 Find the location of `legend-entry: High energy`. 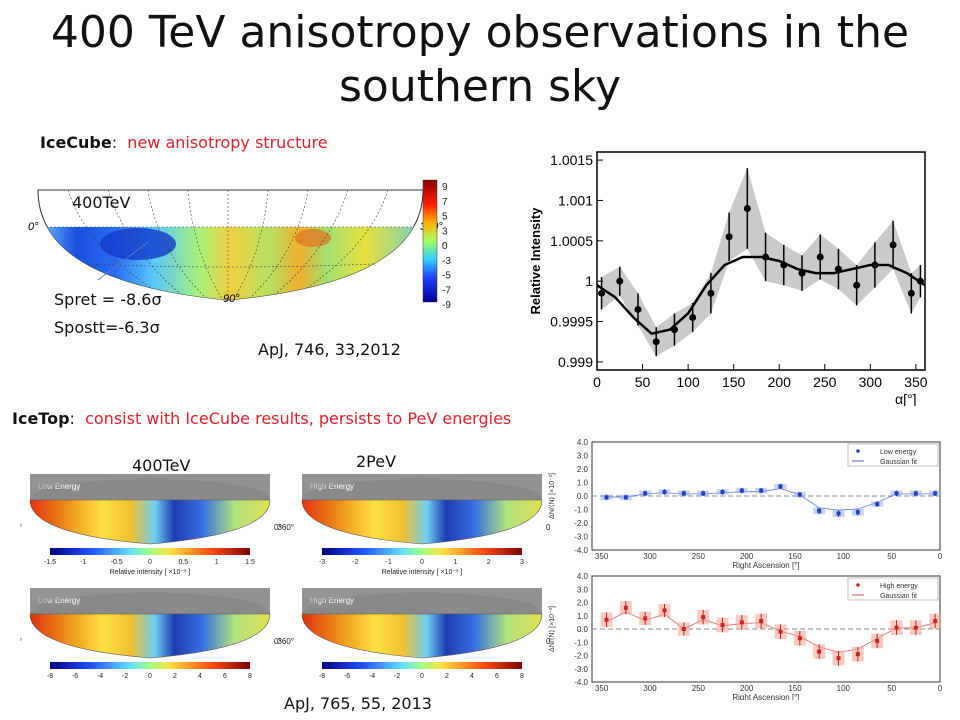

legend-entry: High energy is located at coordinates (899, 586).